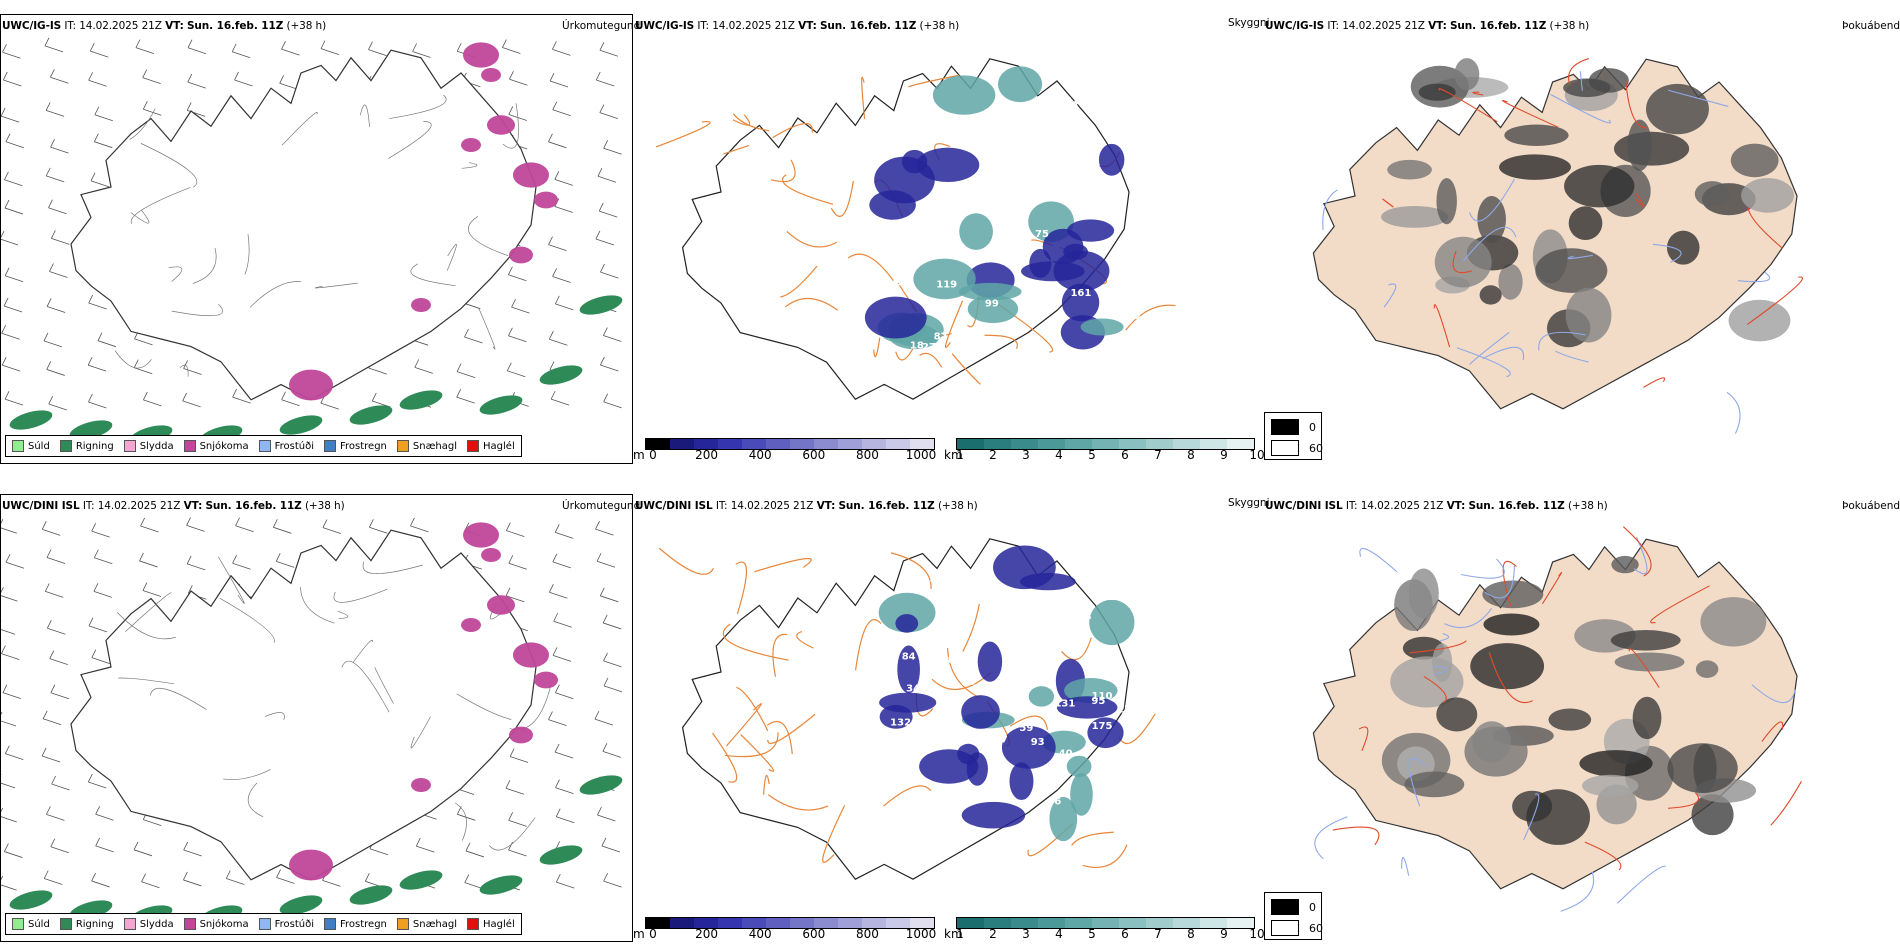 This screenshot has width=1900, height=950. I want to click on colorbar-tick-label: 9, so click(1224, 934).